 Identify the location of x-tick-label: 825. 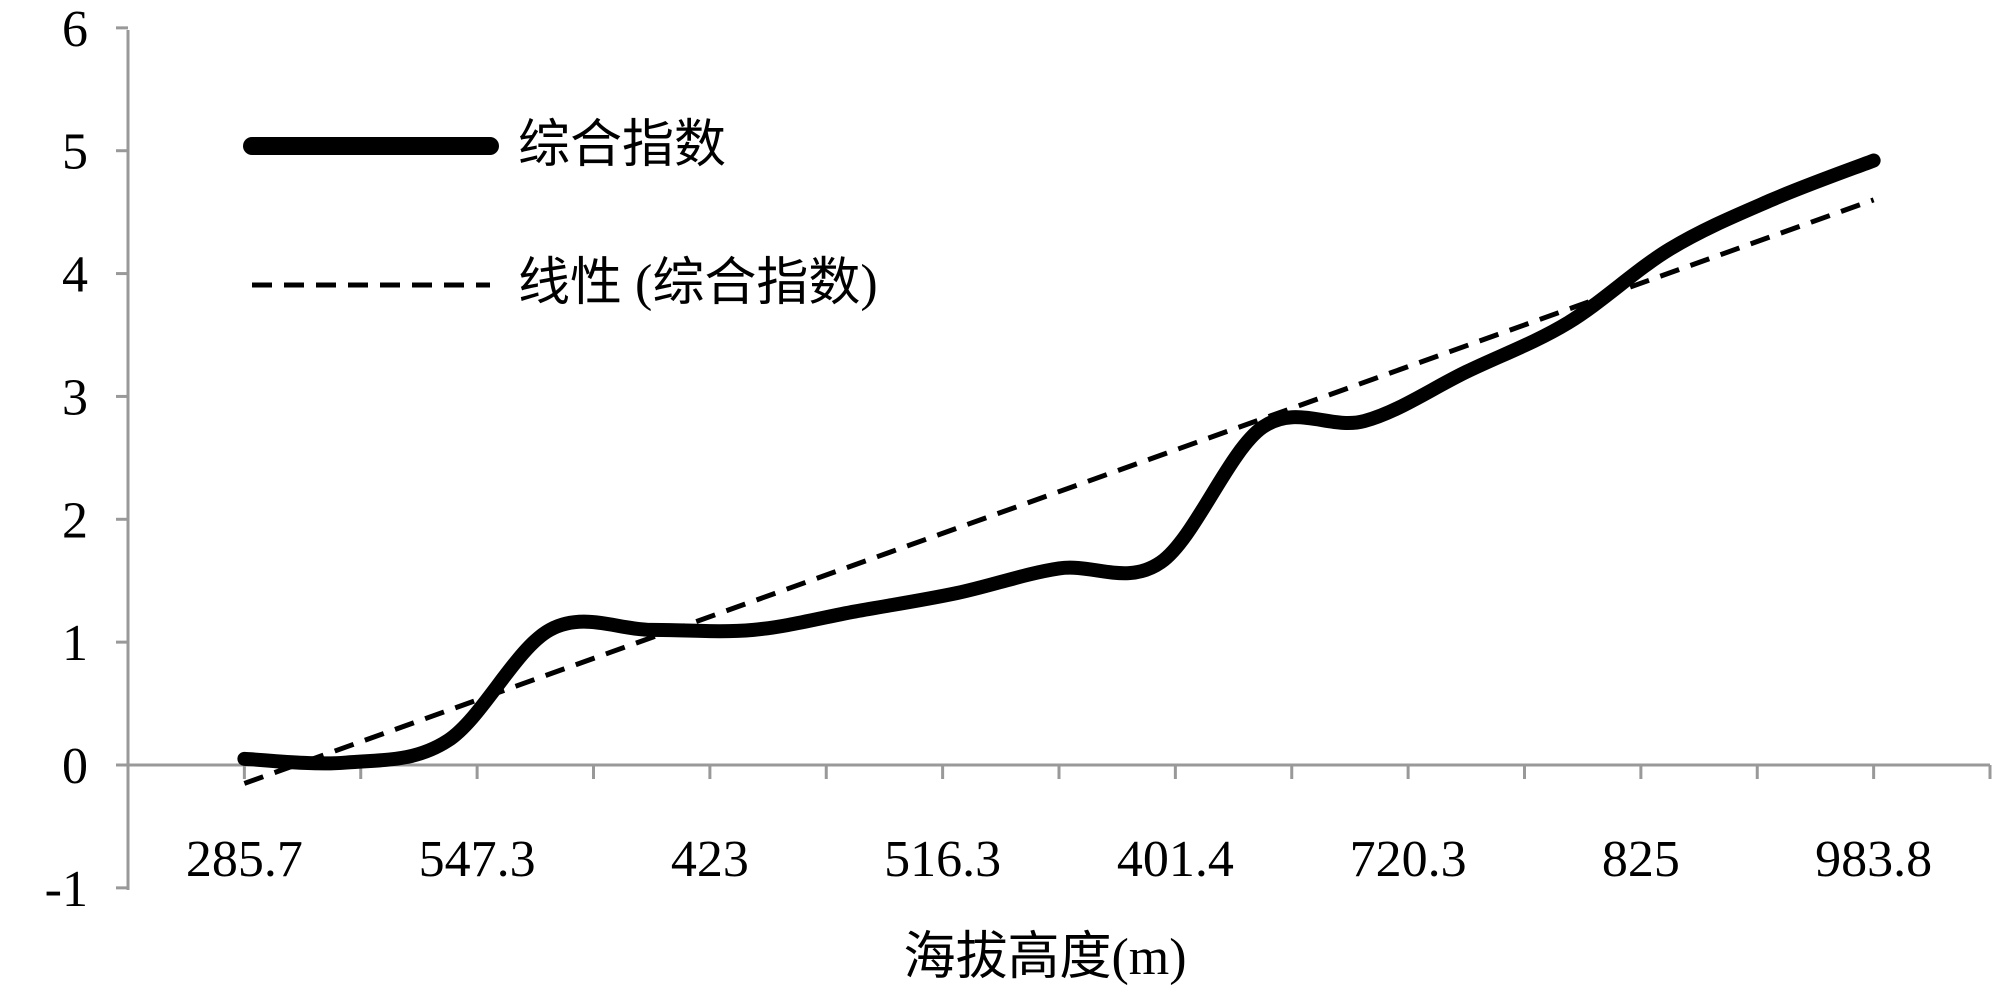
(1641, 859).